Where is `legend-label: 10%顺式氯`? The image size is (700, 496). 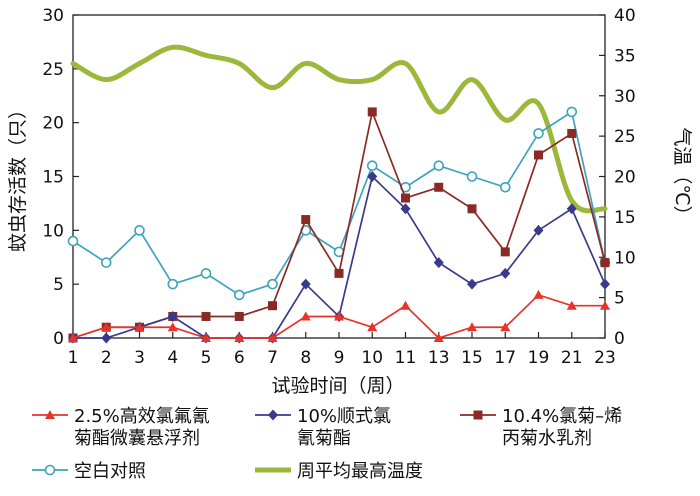 legend-label: 10%顺式氯 is located at coordinates (344, 416).